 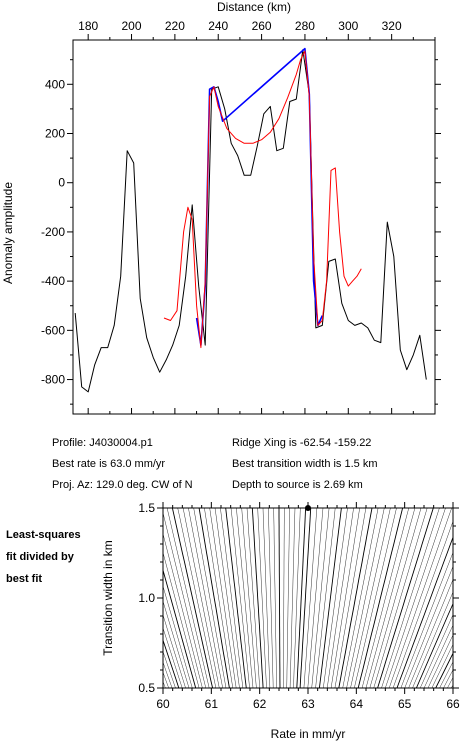 What do you see at coordinates (308, 508) in the screenshot?
I see `best-fit-point` at bounding box center [308, 508].